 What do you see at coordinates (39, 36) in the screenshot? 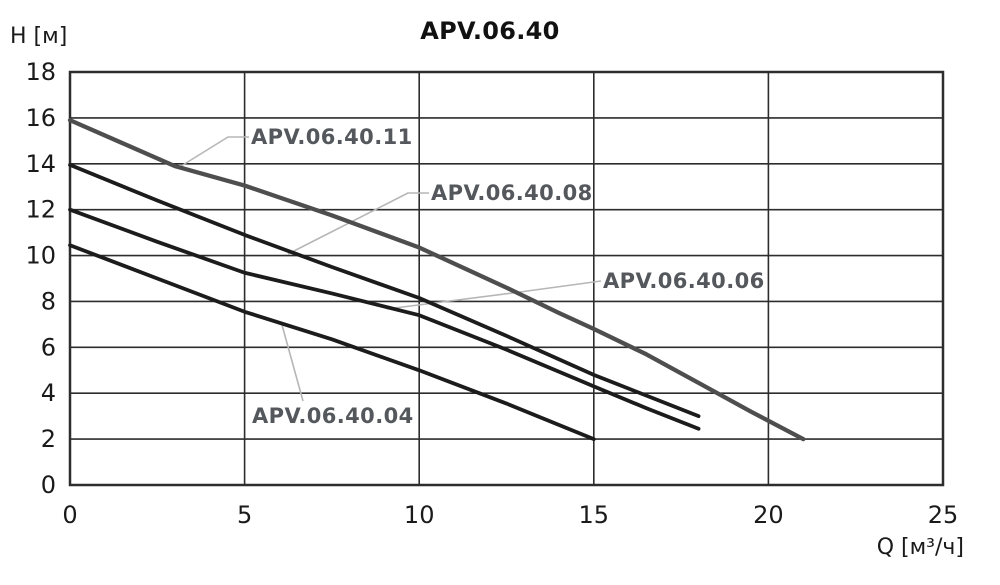
I see `y-axis-label: H [м]` at bounding box center [39, 36].